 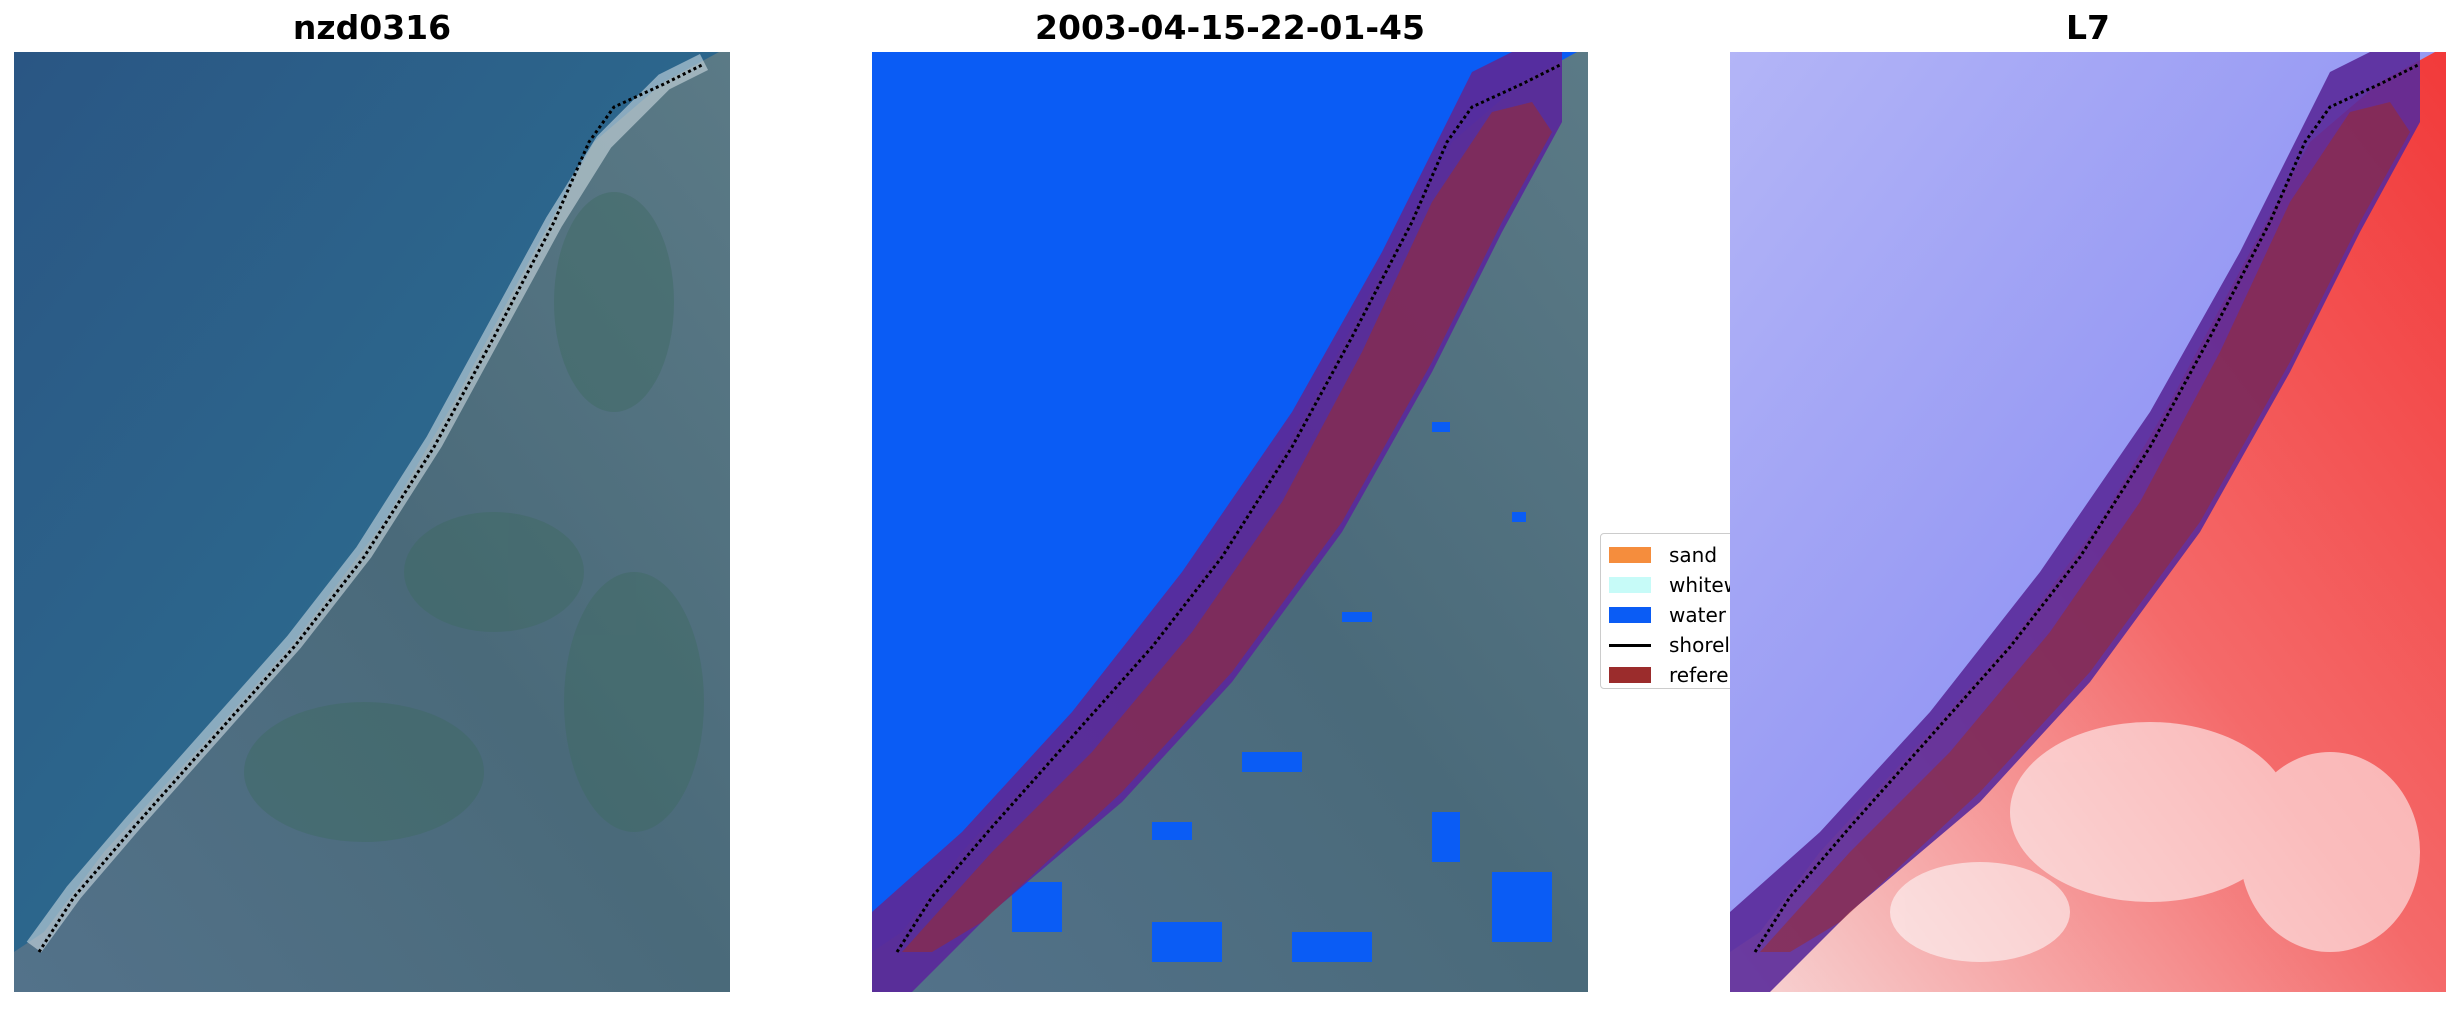 I want to click on legend-item-water: water, so click(x=1684, y=615).